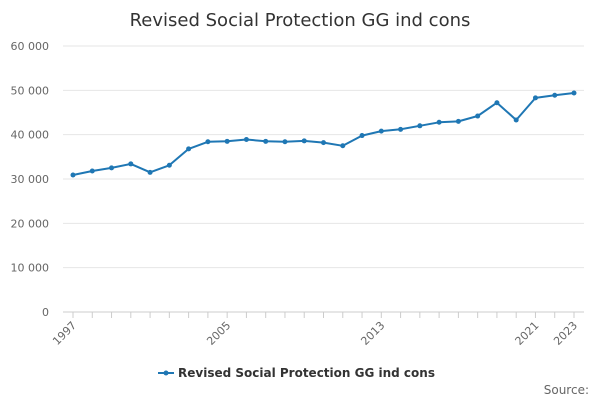 The height and width of the screenshot is (400, 600). I want to click on x-tick-label: 2013, so click(372, 333).